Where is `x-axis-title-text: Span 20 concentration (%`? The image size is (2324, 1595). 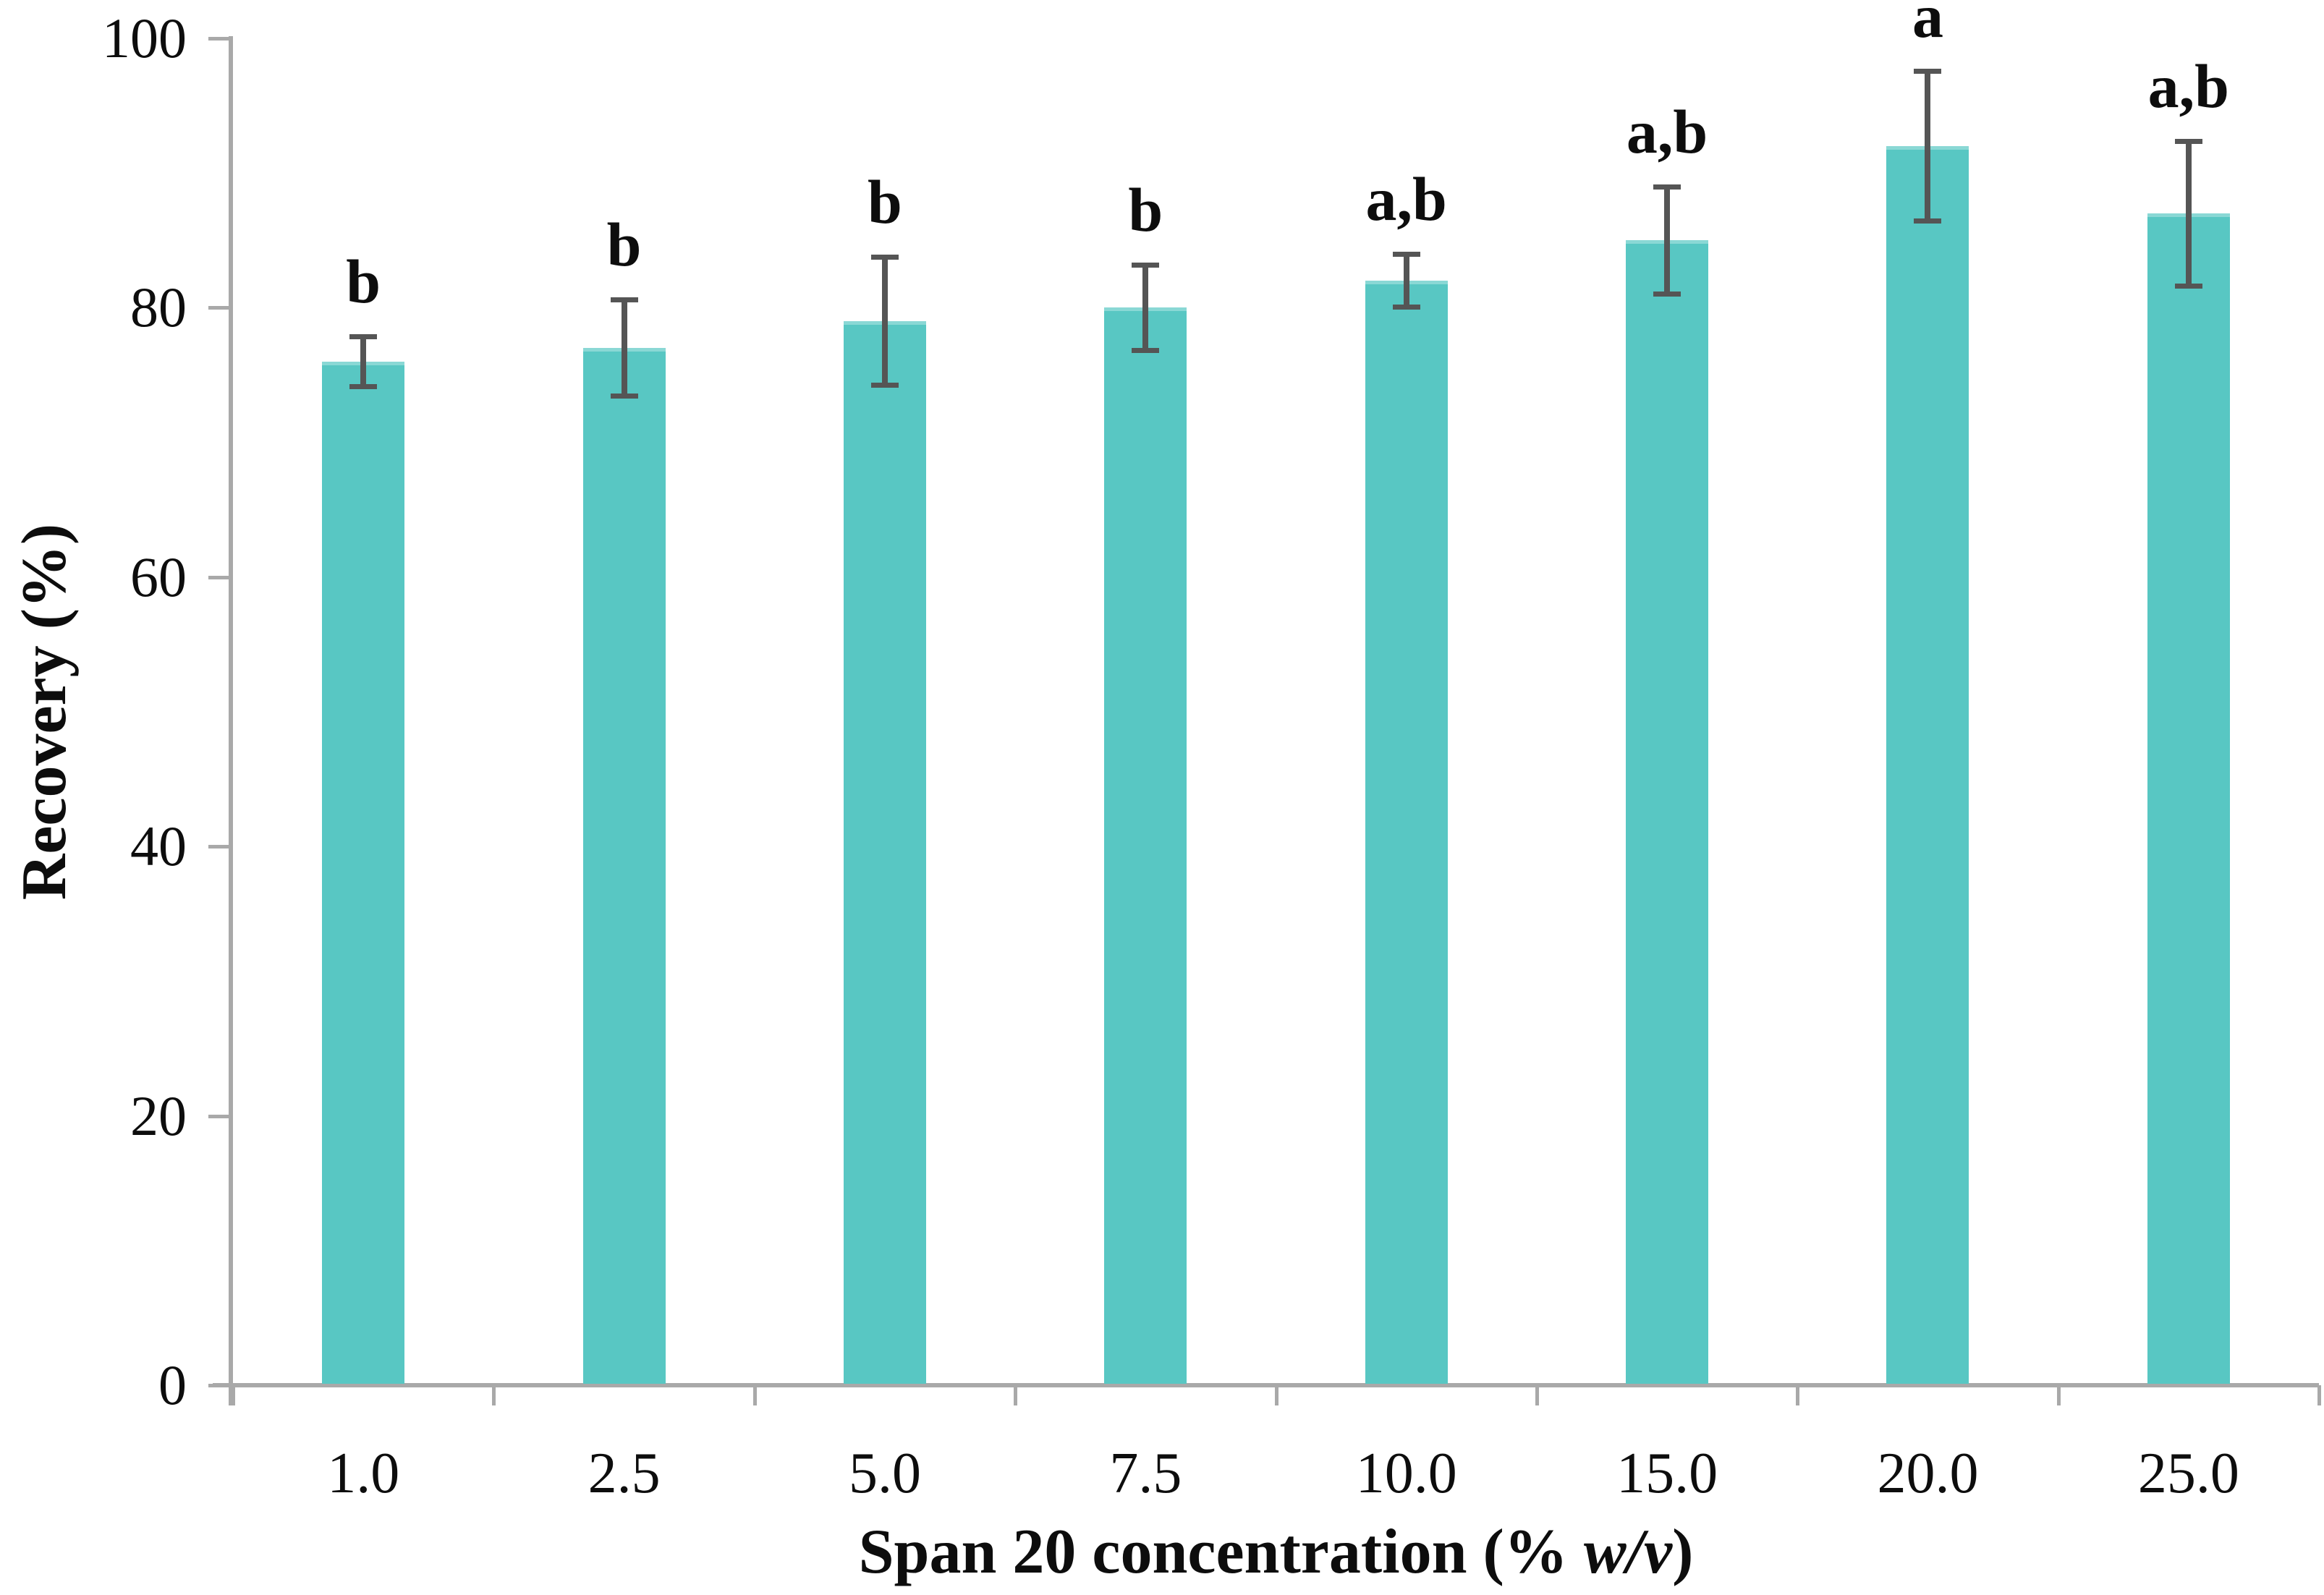 x-axis-title-text: Span 20 concentration (% is located at coordinates (1221, 1552).